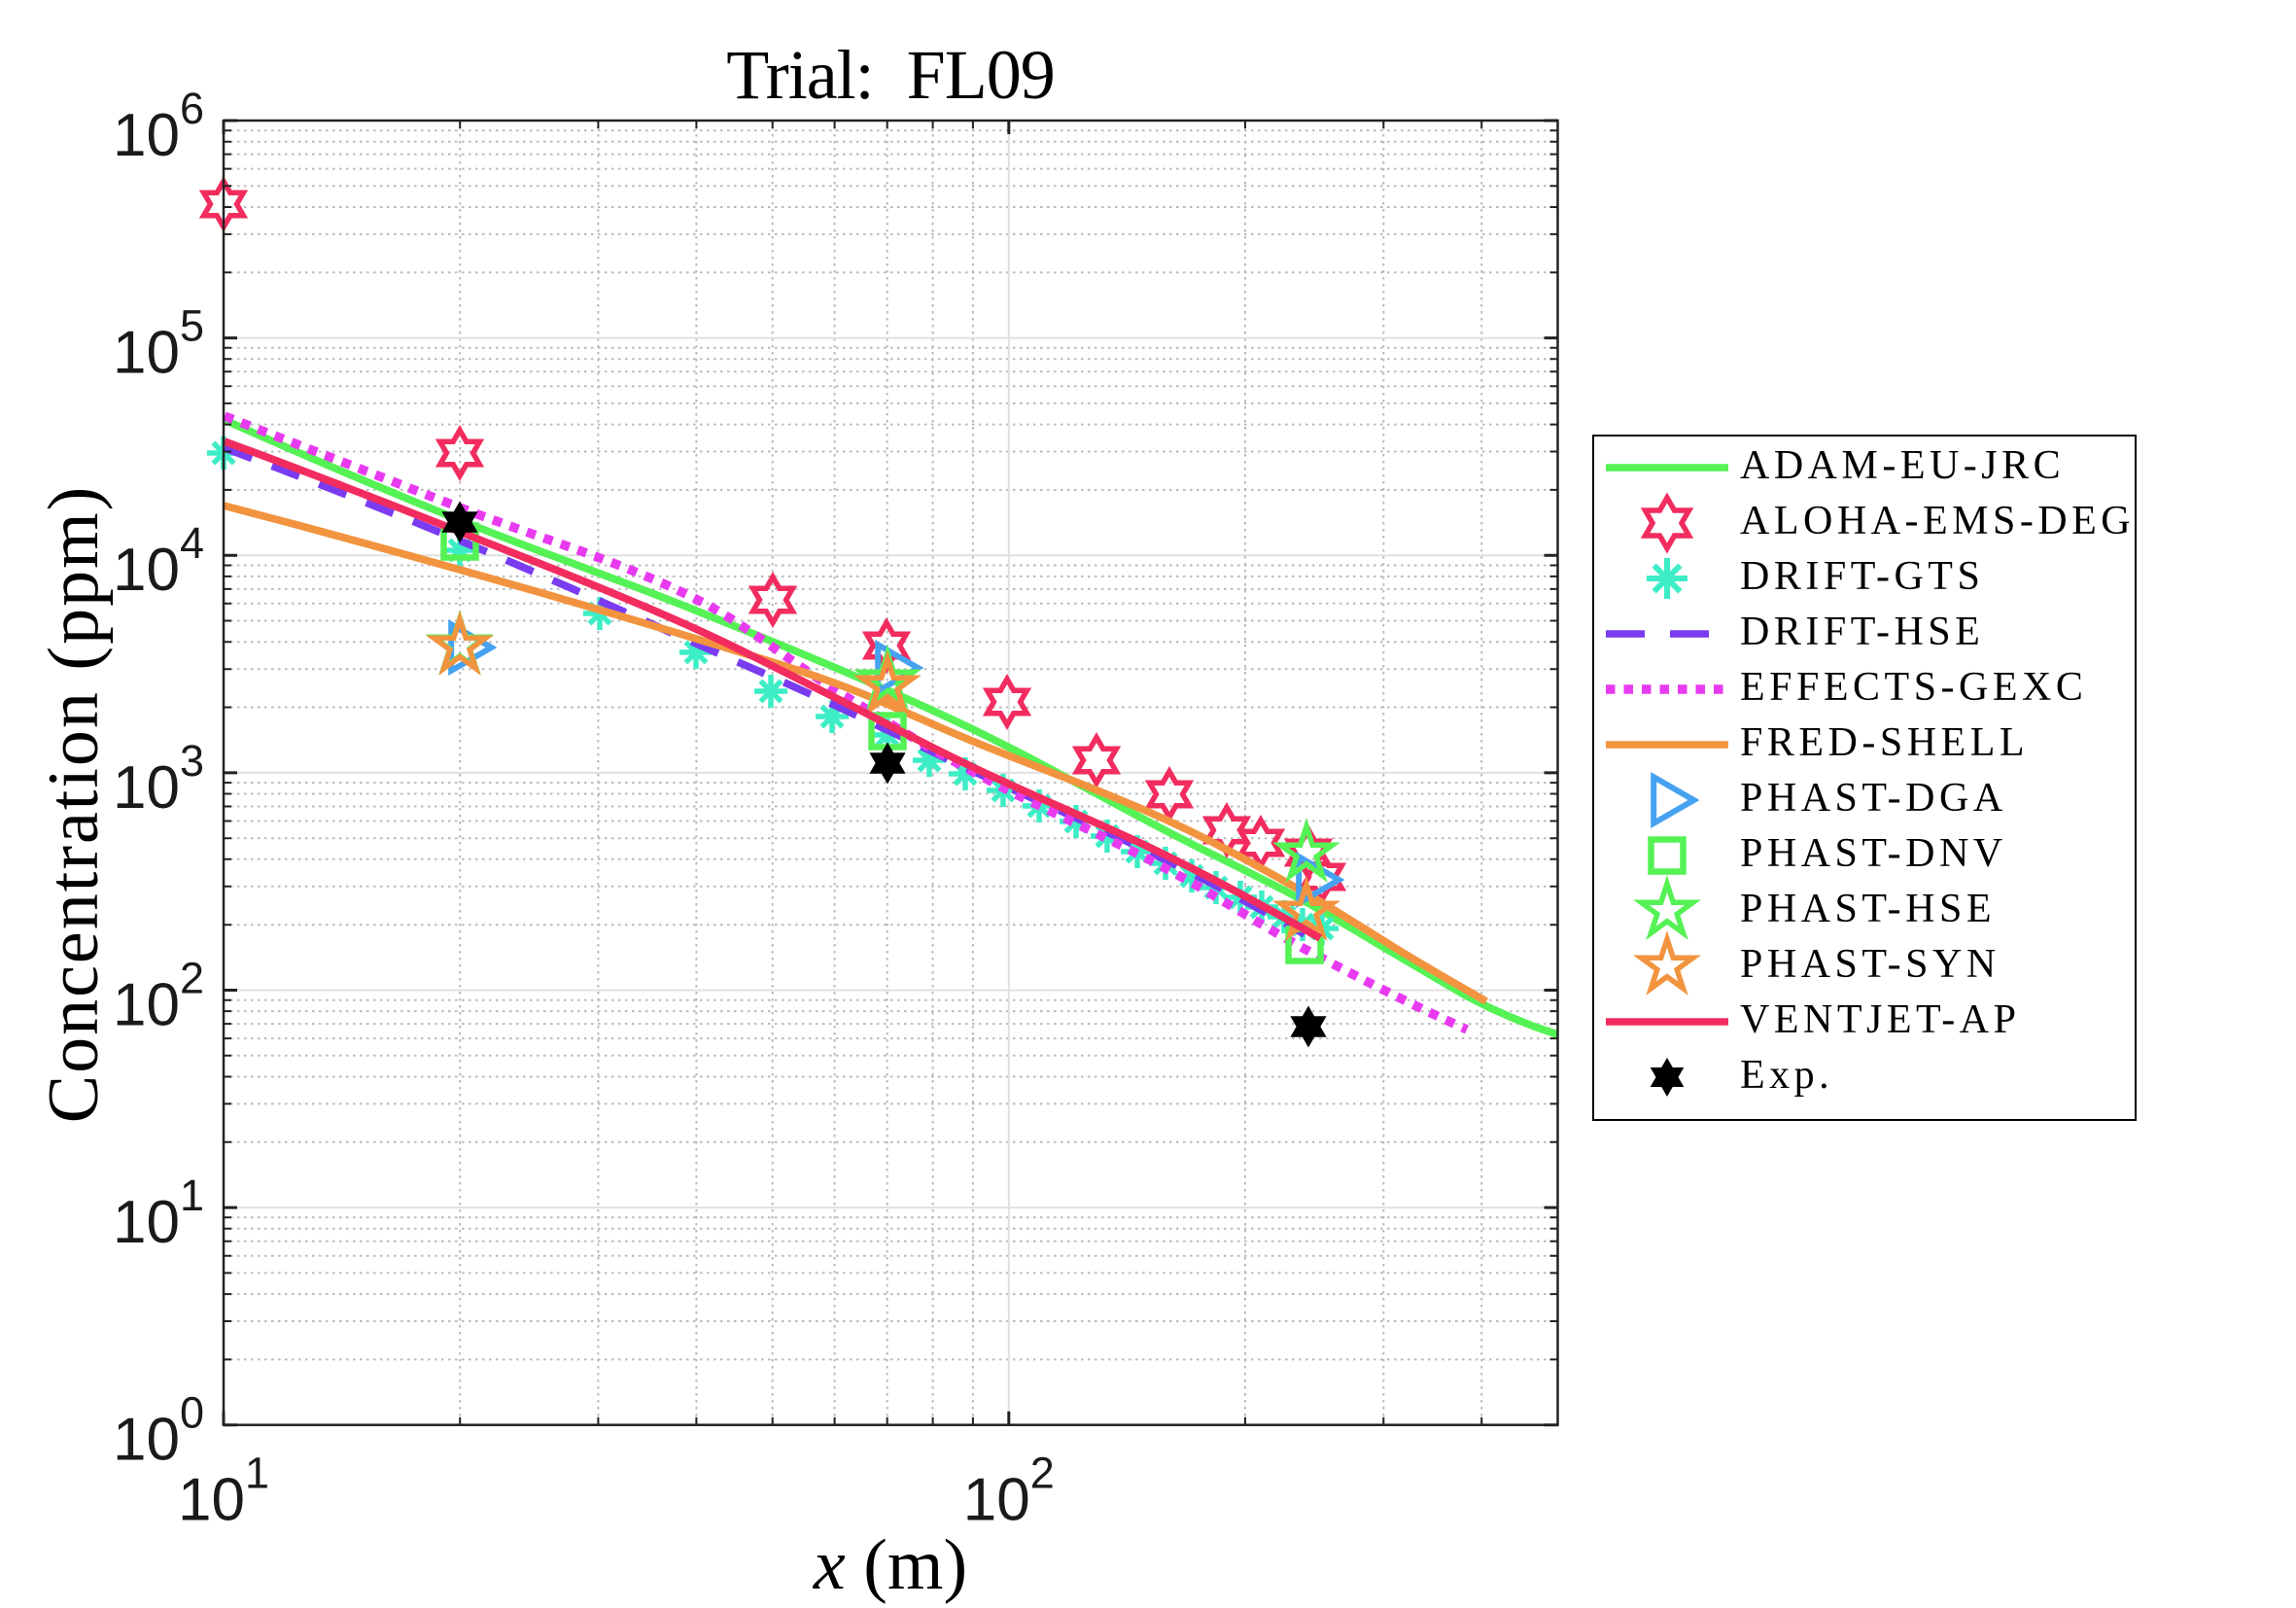  What do you see at coordinates (1884, 742) in the screenshot?
I see `svg-text: FRED-SHELL` at bounding box center [1884, 742].